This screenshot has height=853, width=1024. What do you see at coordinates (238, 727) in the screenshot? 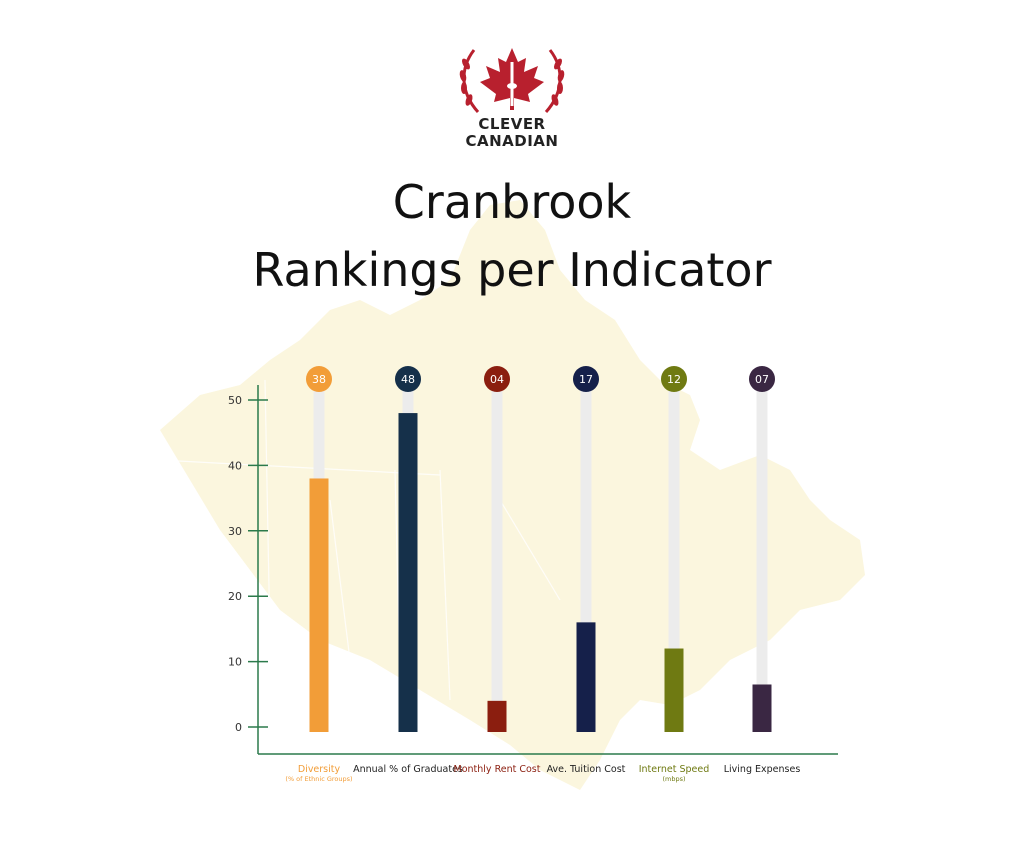
I see `y-tick-label: 0` at bounding box center [238, 727].